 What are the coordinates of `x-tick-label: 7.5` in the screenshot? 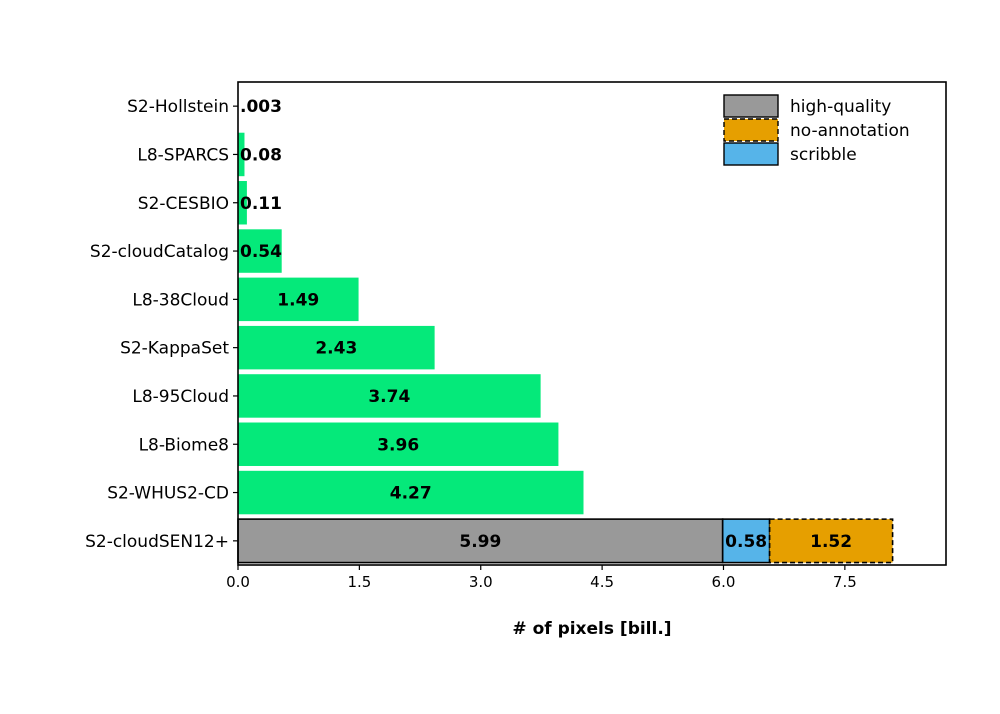 It's located at (845, 582).